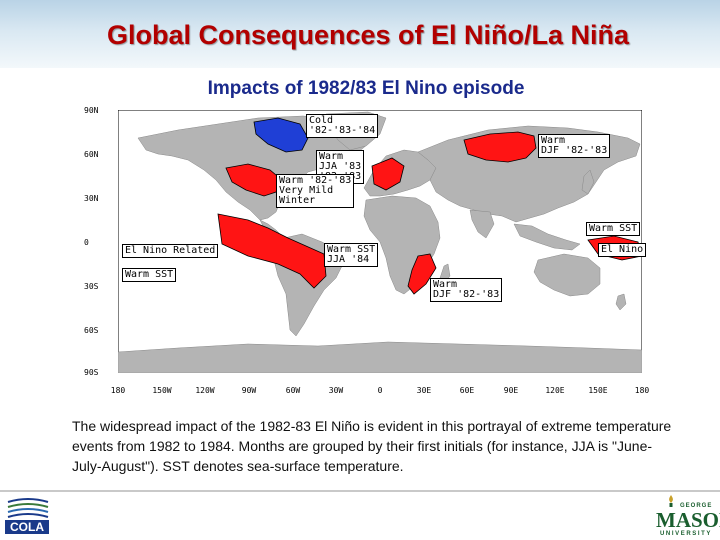 The image size is (720, 540). I want to click on lon-label-120w: 120W, so click(205, 390).